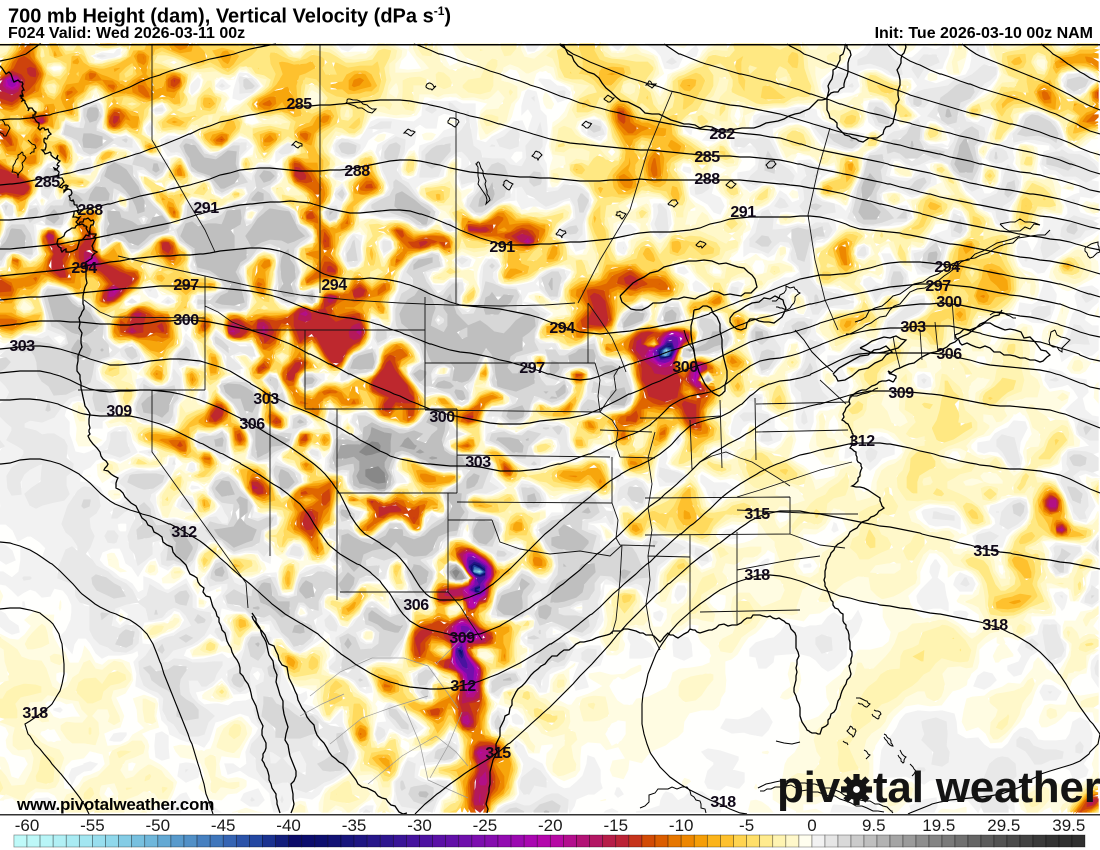 The height and width of the screenshot is (850, 1100). Describe the element at coordinates (1068, 825) in the screenshot. I see `svg-text: 39.5` at that location.